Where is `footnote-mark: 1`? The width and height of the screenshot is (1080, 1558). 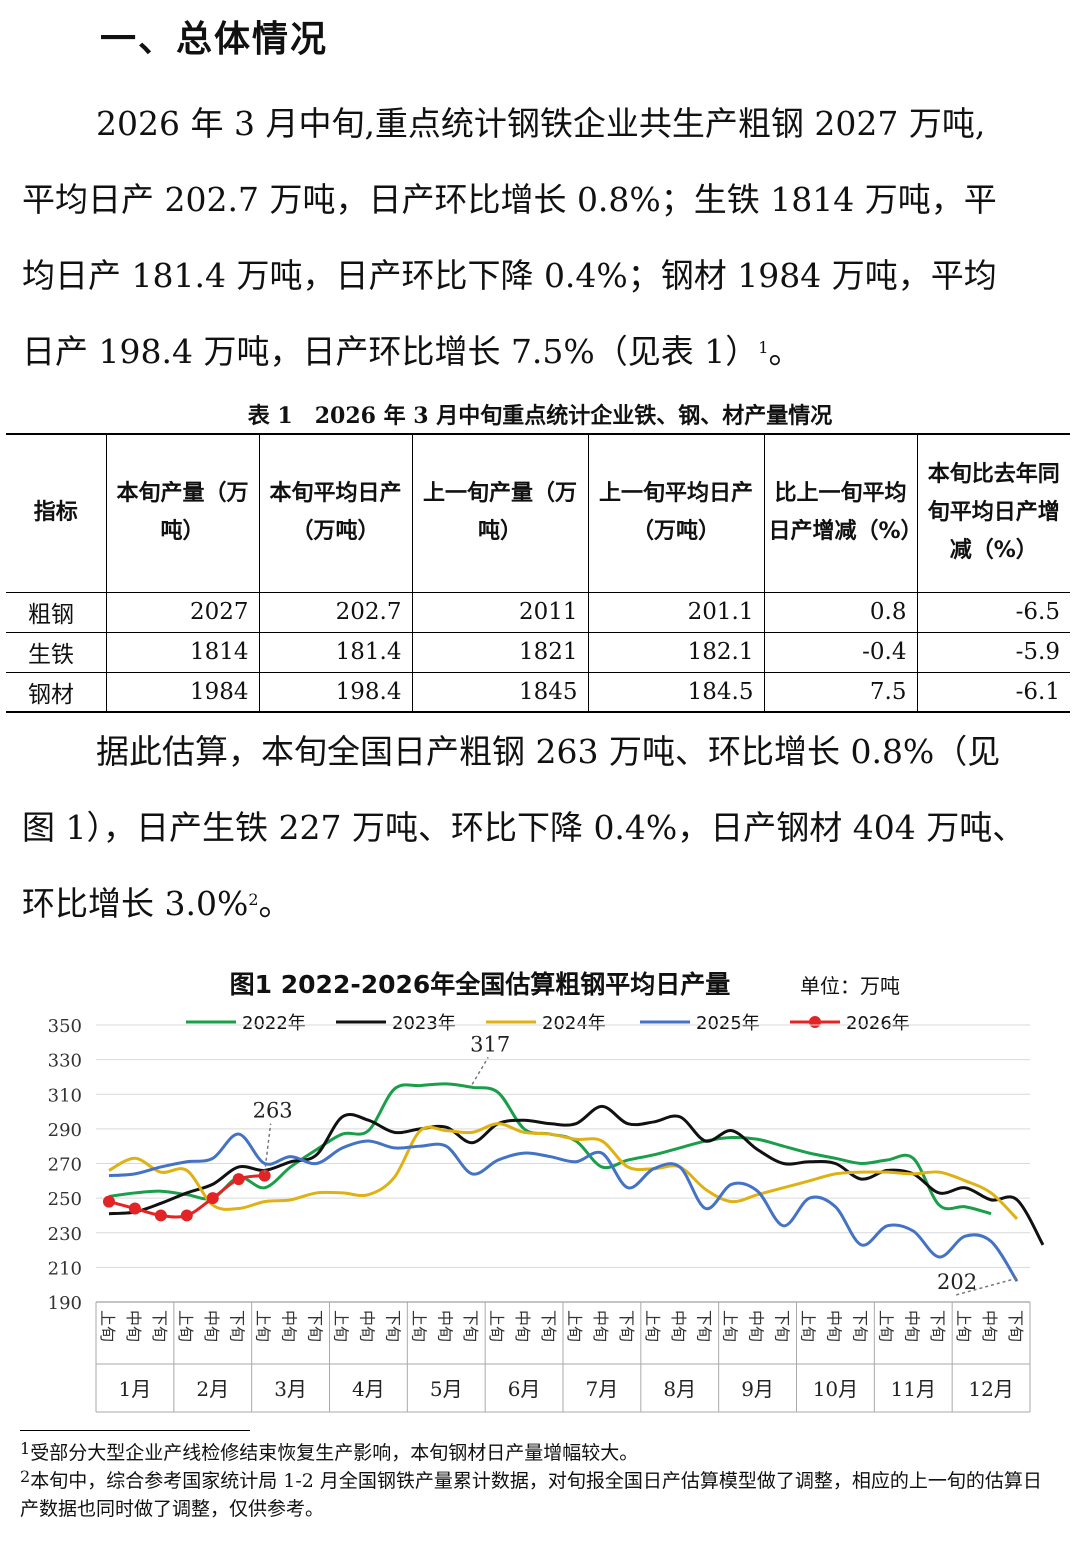 footnote-mark: 1 is located at coordinates (763, 347).